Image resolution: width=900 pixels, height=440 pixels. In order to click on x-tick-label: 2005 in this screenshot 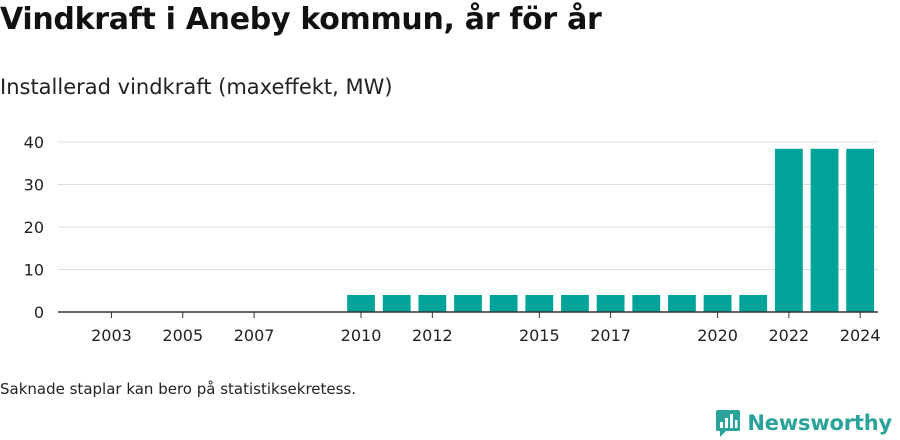, I will do `click(182, 335)`.